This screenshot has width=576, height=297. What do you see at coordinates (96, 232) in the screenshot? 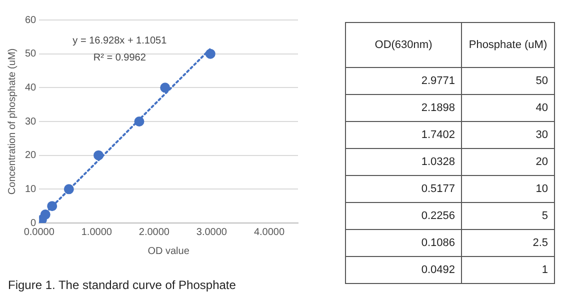
I see `x-tick-label: 1.0000` at bounding box center [96, 232].